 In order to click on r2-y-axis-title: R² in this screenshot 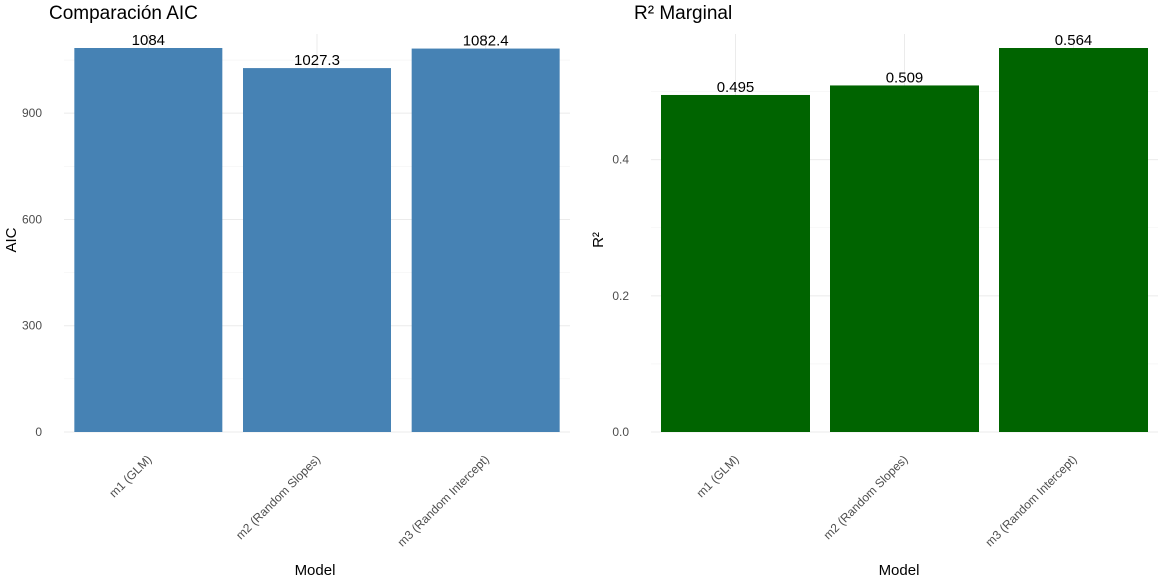, I will do `click(598, 240)`.